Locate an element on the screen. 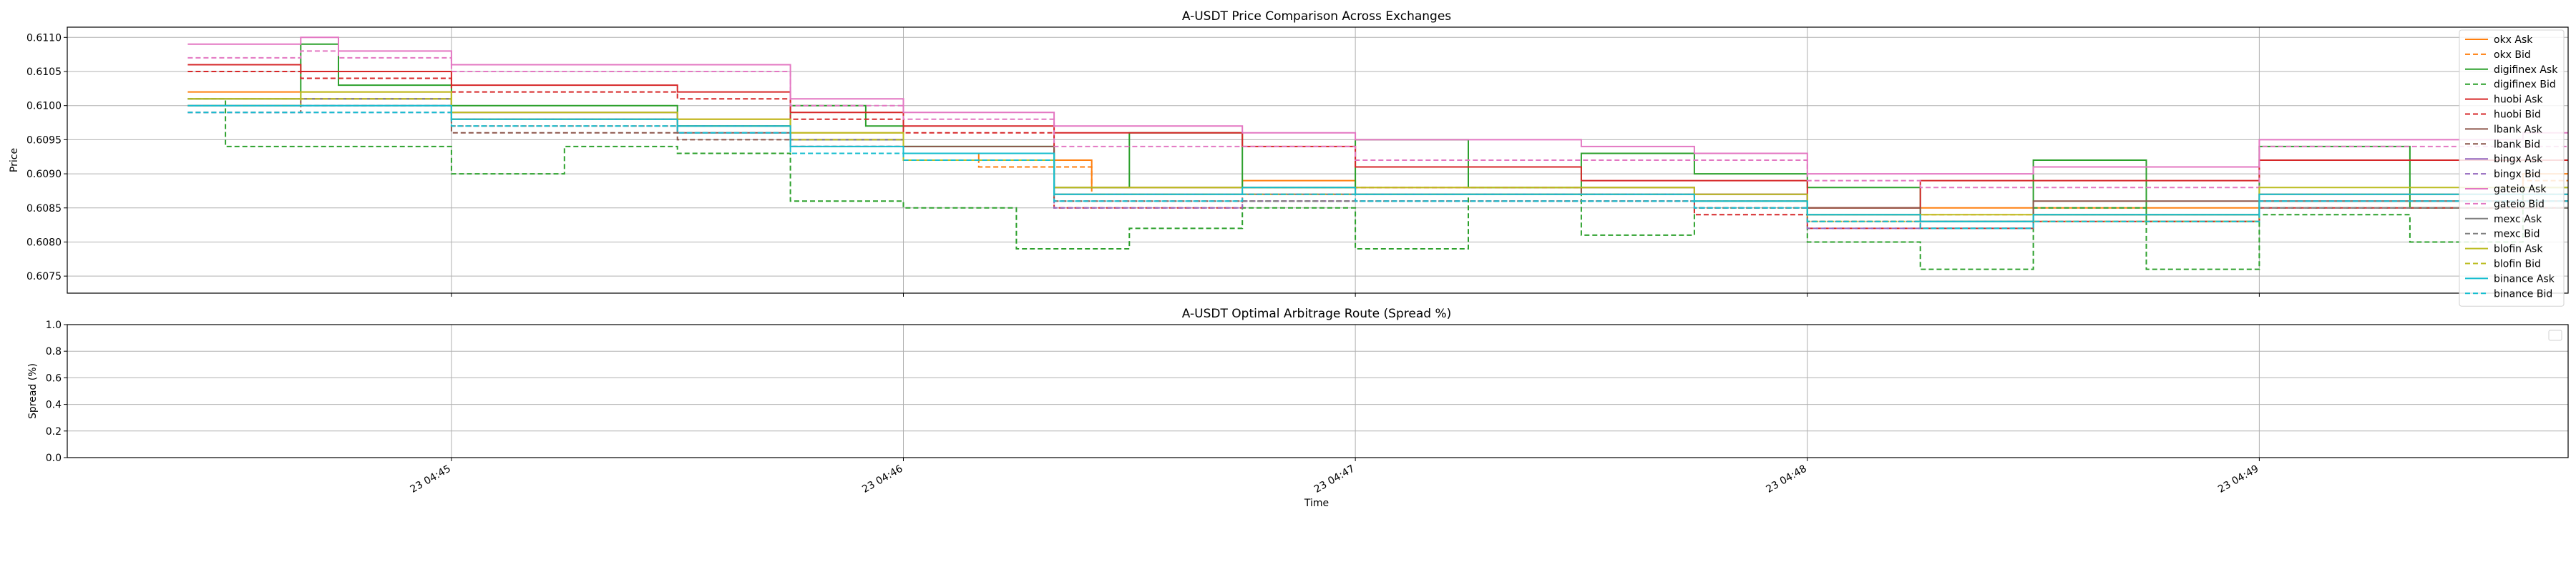 This screenshot has width=2576, height=572. legend-label: binance Bid is located at coordinates (2523, 294).